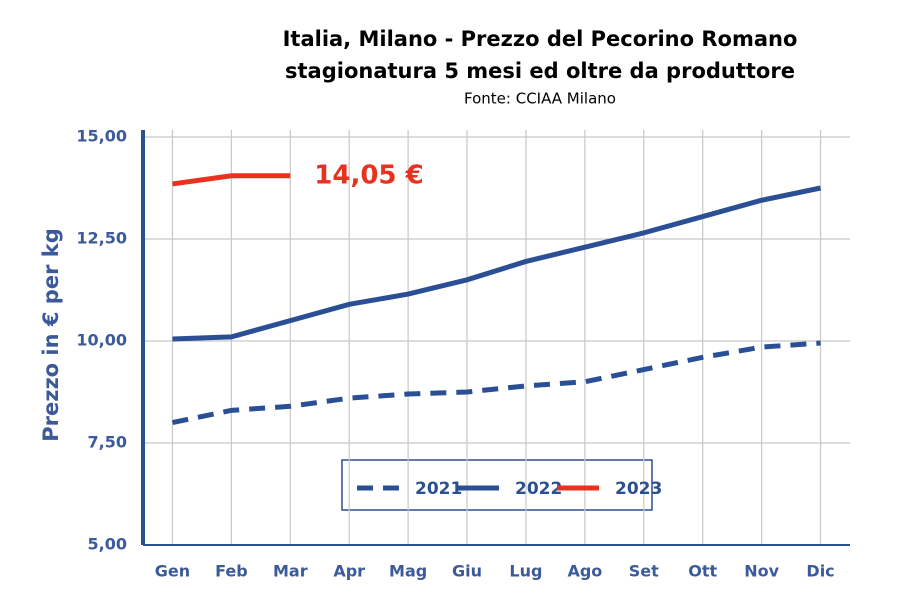 The height and width of the screenshot is (614, 900). I want to click on legend-label: 2023, so click(638, 489).